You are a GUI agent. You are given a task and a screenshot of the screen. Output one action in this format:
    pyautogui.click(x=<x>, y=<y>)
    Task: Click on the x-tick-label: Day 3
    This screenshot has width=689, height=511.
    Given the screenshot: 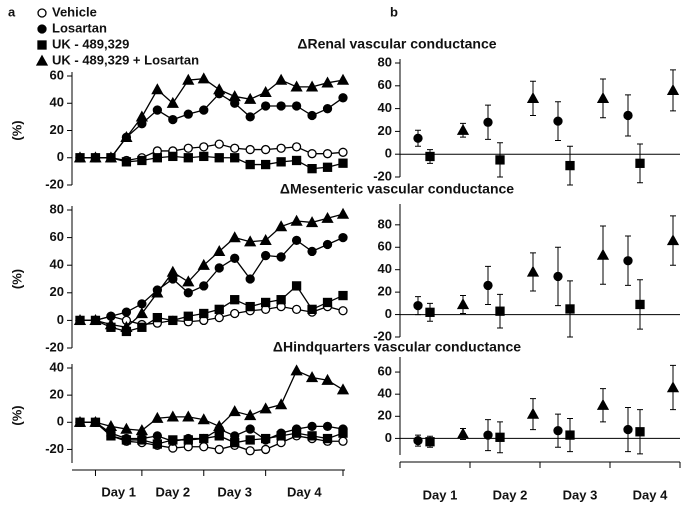 What is the action you would take?
    pyautogui.click(x=580, y=494)
    